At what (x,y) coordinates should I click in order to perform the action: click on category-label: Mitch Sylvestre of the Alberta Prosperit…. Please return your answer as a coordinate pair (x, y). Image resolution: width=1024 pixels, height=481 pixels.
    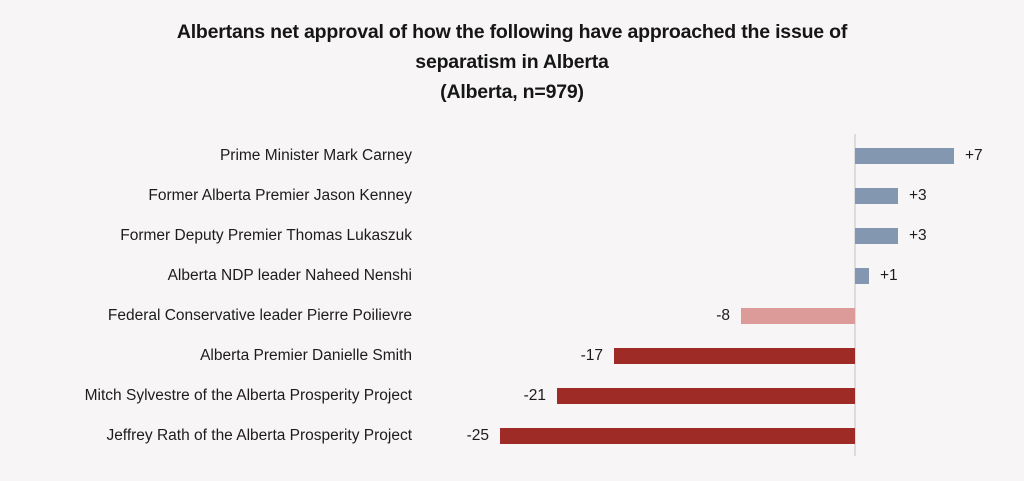
    Looking at the image, I should click on (248, 395).